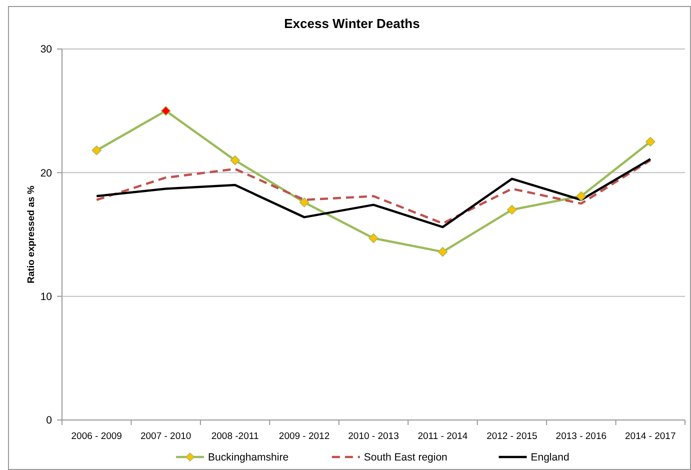  Describe the element at coordinates (373, 436) in the screenshot. I see `x-tick-label: 2010 - 2013` at that location.